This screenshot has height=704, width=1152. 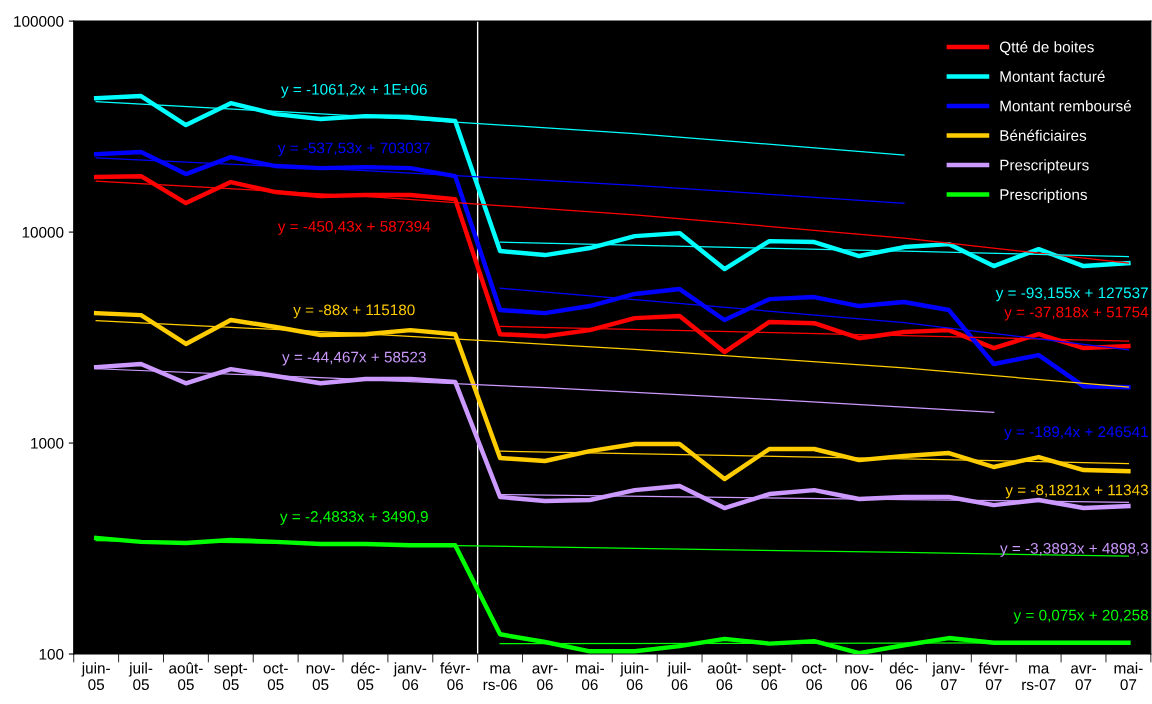 I want to click on x-tick-label: janv- 06, so click(x=410, y=676).